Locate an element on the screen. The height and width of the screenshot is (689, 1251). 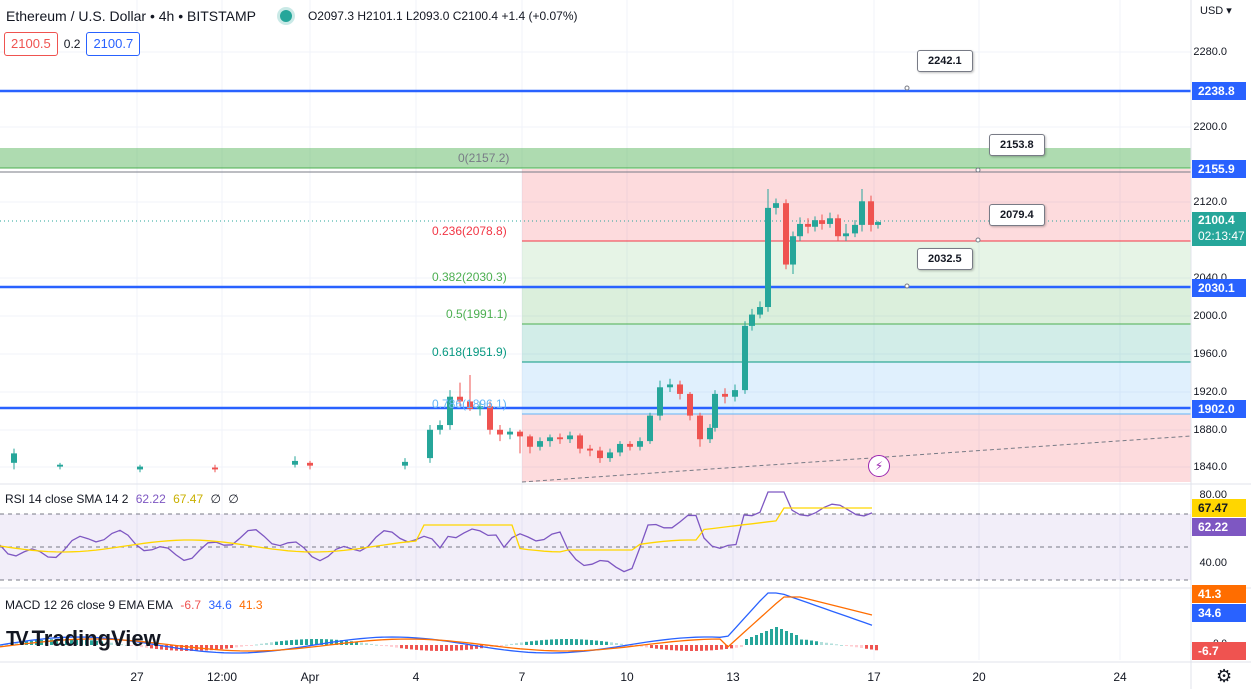
fib-level-label: 0.5(1991.1) is located at coordinates (477, 314).